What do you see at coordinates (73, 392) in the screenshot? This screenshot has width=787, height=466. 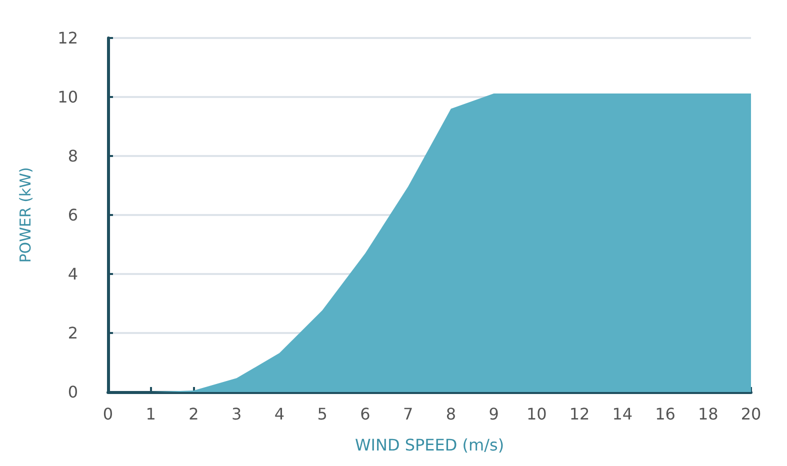 I see `y-tick-label: 0` at bounding box center [73, 392].